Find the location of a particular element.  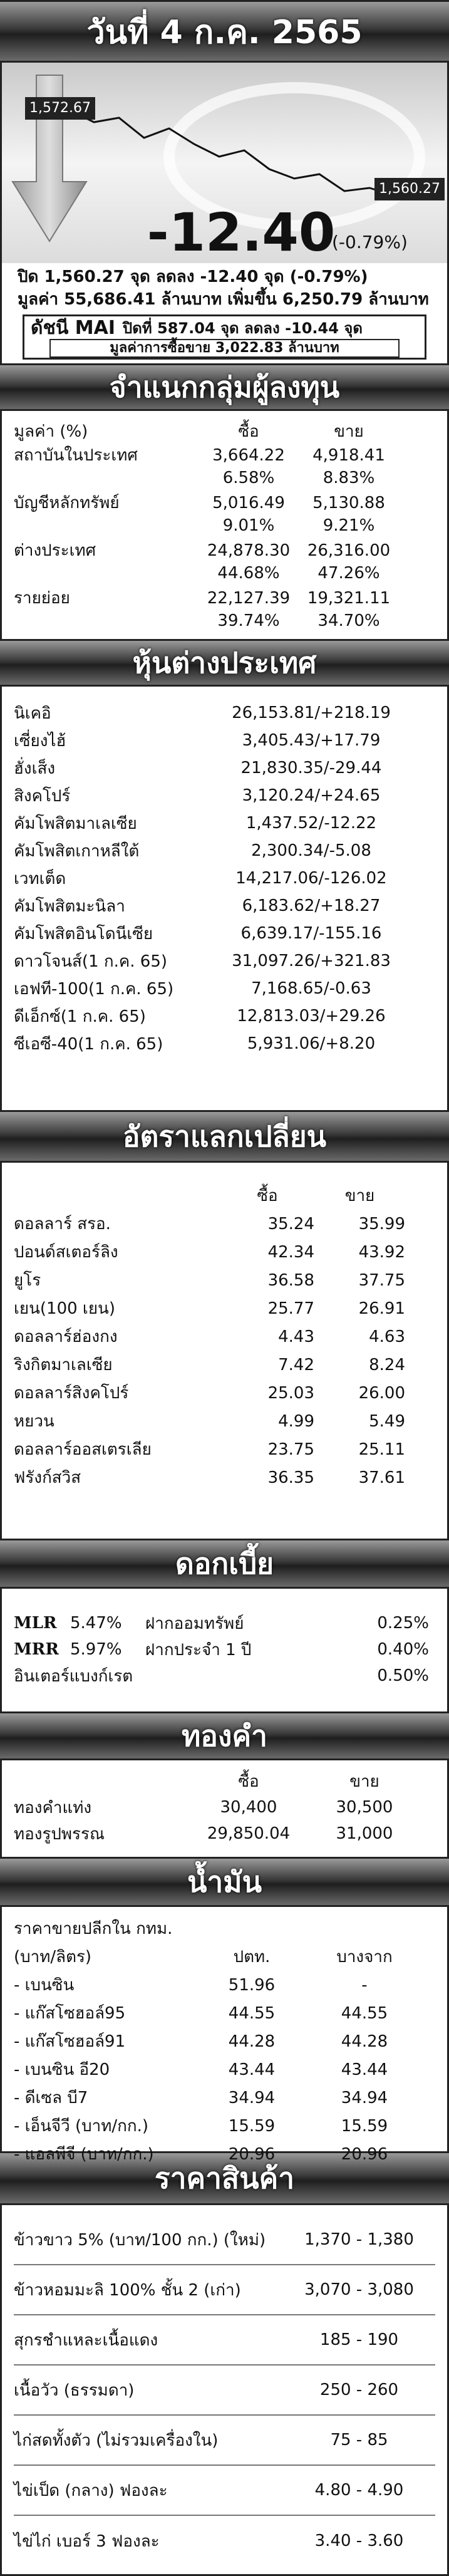

row: ซีเอซี-40(1 ก.ค. 65) 5,931.06/+8.20 is located at coordinates (224, 1043).